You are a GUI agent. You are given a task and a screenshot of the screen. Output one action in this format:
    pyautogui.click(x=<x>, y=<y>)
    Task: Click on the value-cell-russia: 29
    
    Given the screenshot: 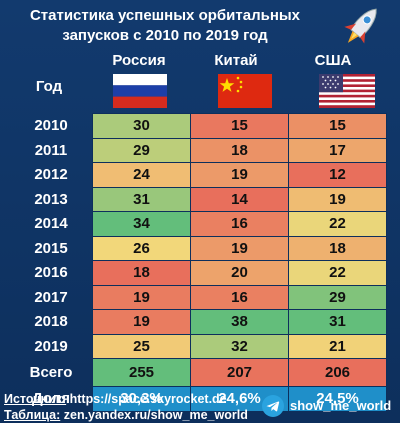 What is the action you would take?
    pyautogui.click(x=141, y=150)
    